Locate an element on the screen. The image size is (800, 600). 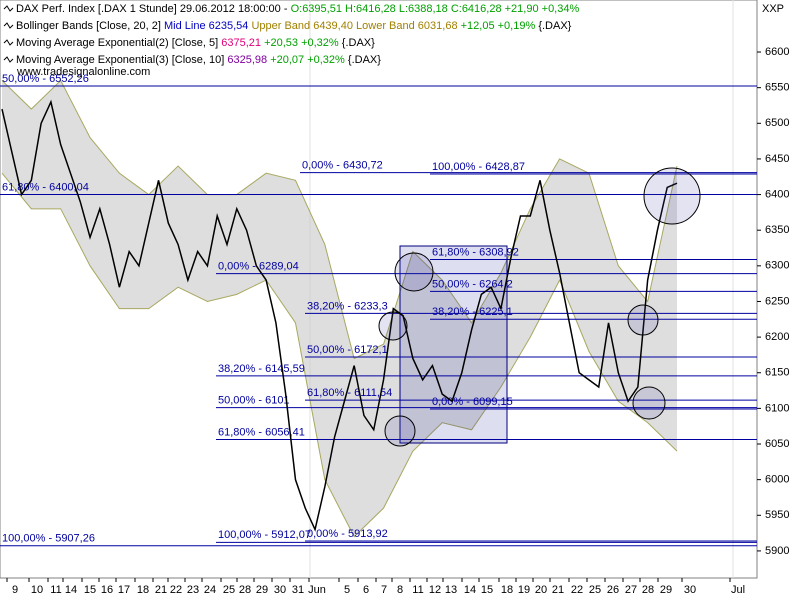
x-tick-label: Jun is located at coordinates (317, 590).